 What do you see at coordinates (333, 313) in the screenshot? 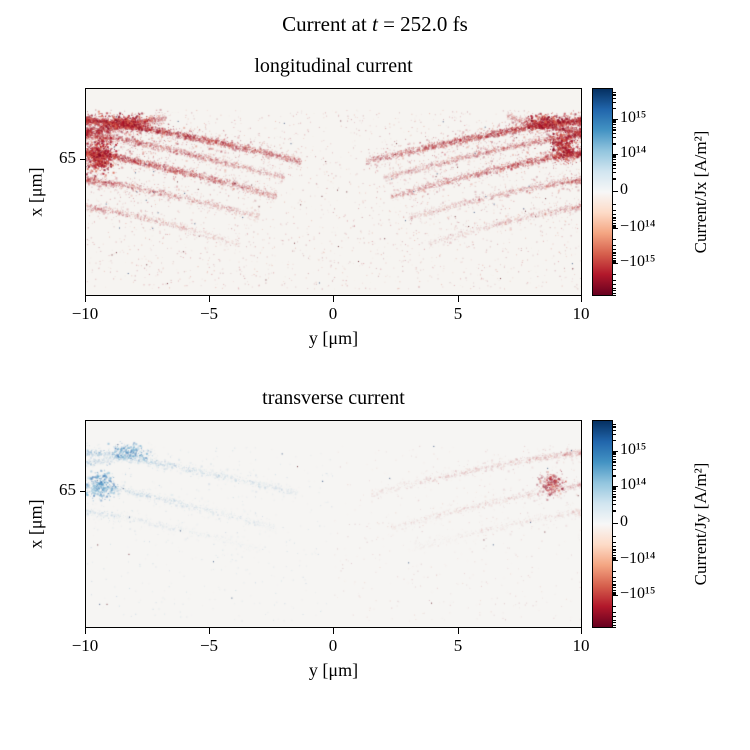
I see `x-tick-label: 0` at bounding box center [333, 313].